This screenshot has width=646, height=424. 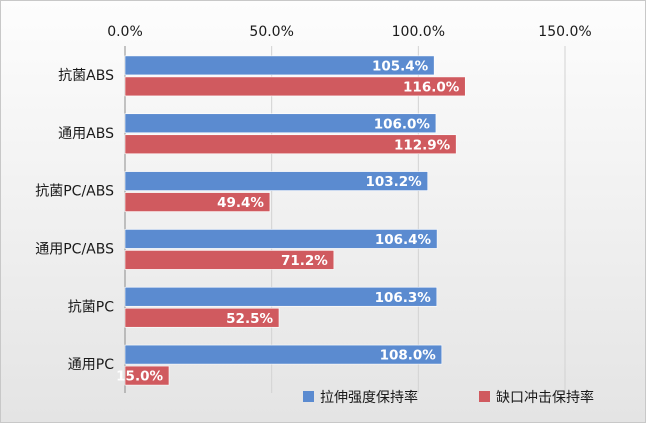 I want to click on x-tick-label: 50.0%, so click(x=271, y=32).